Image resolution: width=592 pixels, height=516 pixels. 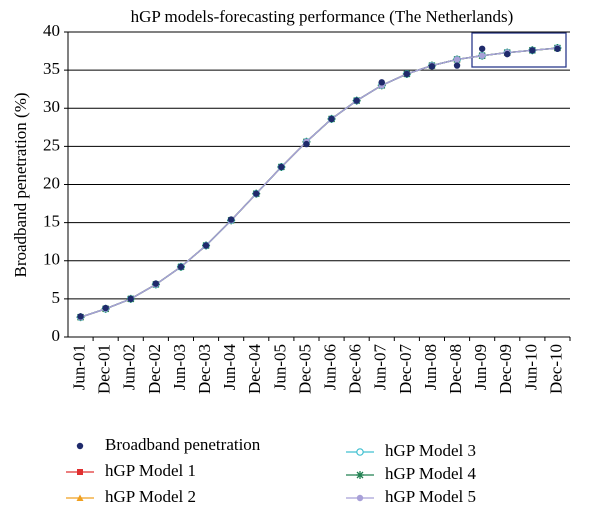 I want to click on y-tick-label: 15, so click(x=51, y=221).